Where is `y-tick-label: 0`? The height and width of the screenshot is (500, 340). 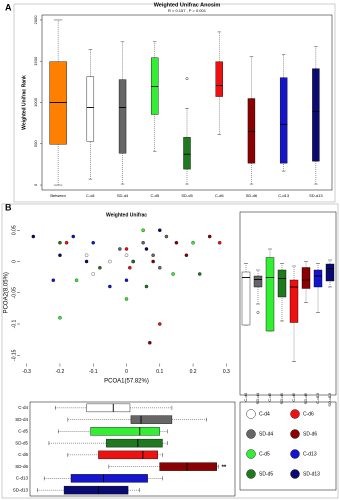 y-tick-label: 0 is located at coordinates (14, 261).